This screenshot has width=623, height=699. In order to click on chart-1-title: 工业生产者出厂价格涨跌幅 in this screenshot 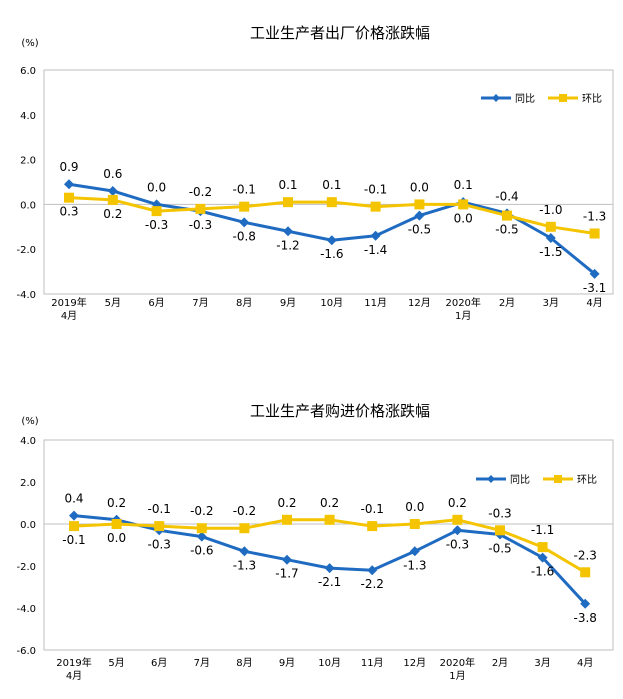, I will do `click(340, 33)`.